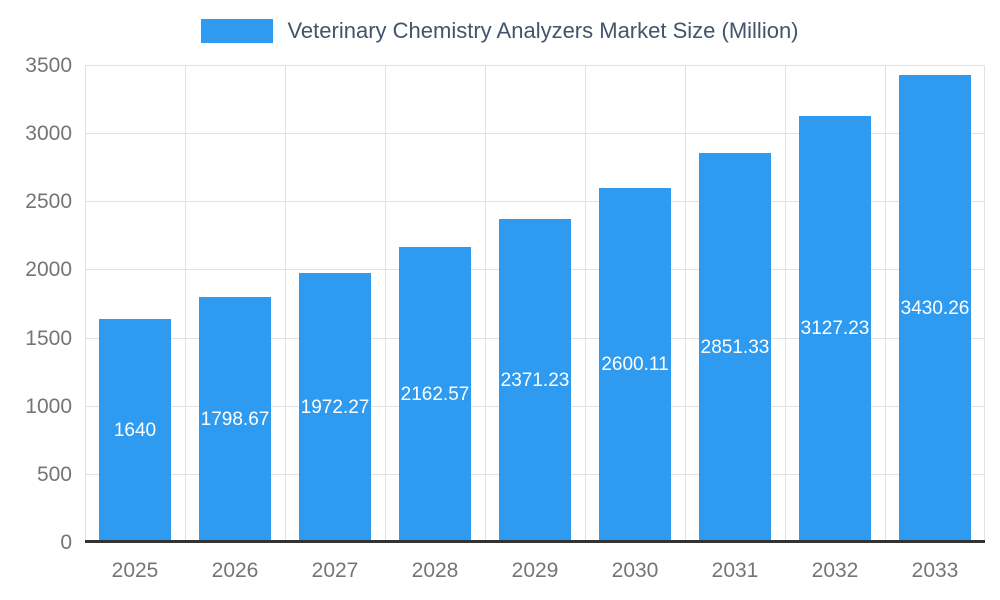  Describe the element at coordinates (835, 570) in the screenshot. I see `x-axis-tick-label: 2032` at that location.